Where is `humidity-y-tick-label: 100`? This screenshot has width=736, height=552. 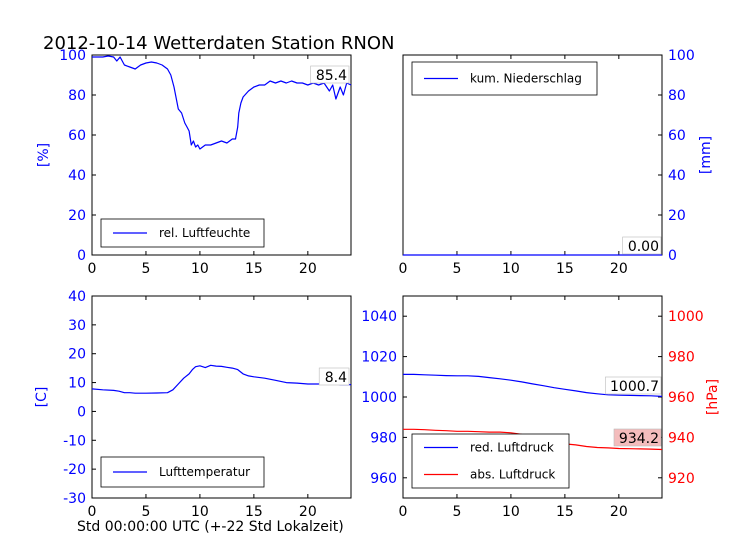 humidity-y-tick-label: 100 is located at coordinates (72, 56).